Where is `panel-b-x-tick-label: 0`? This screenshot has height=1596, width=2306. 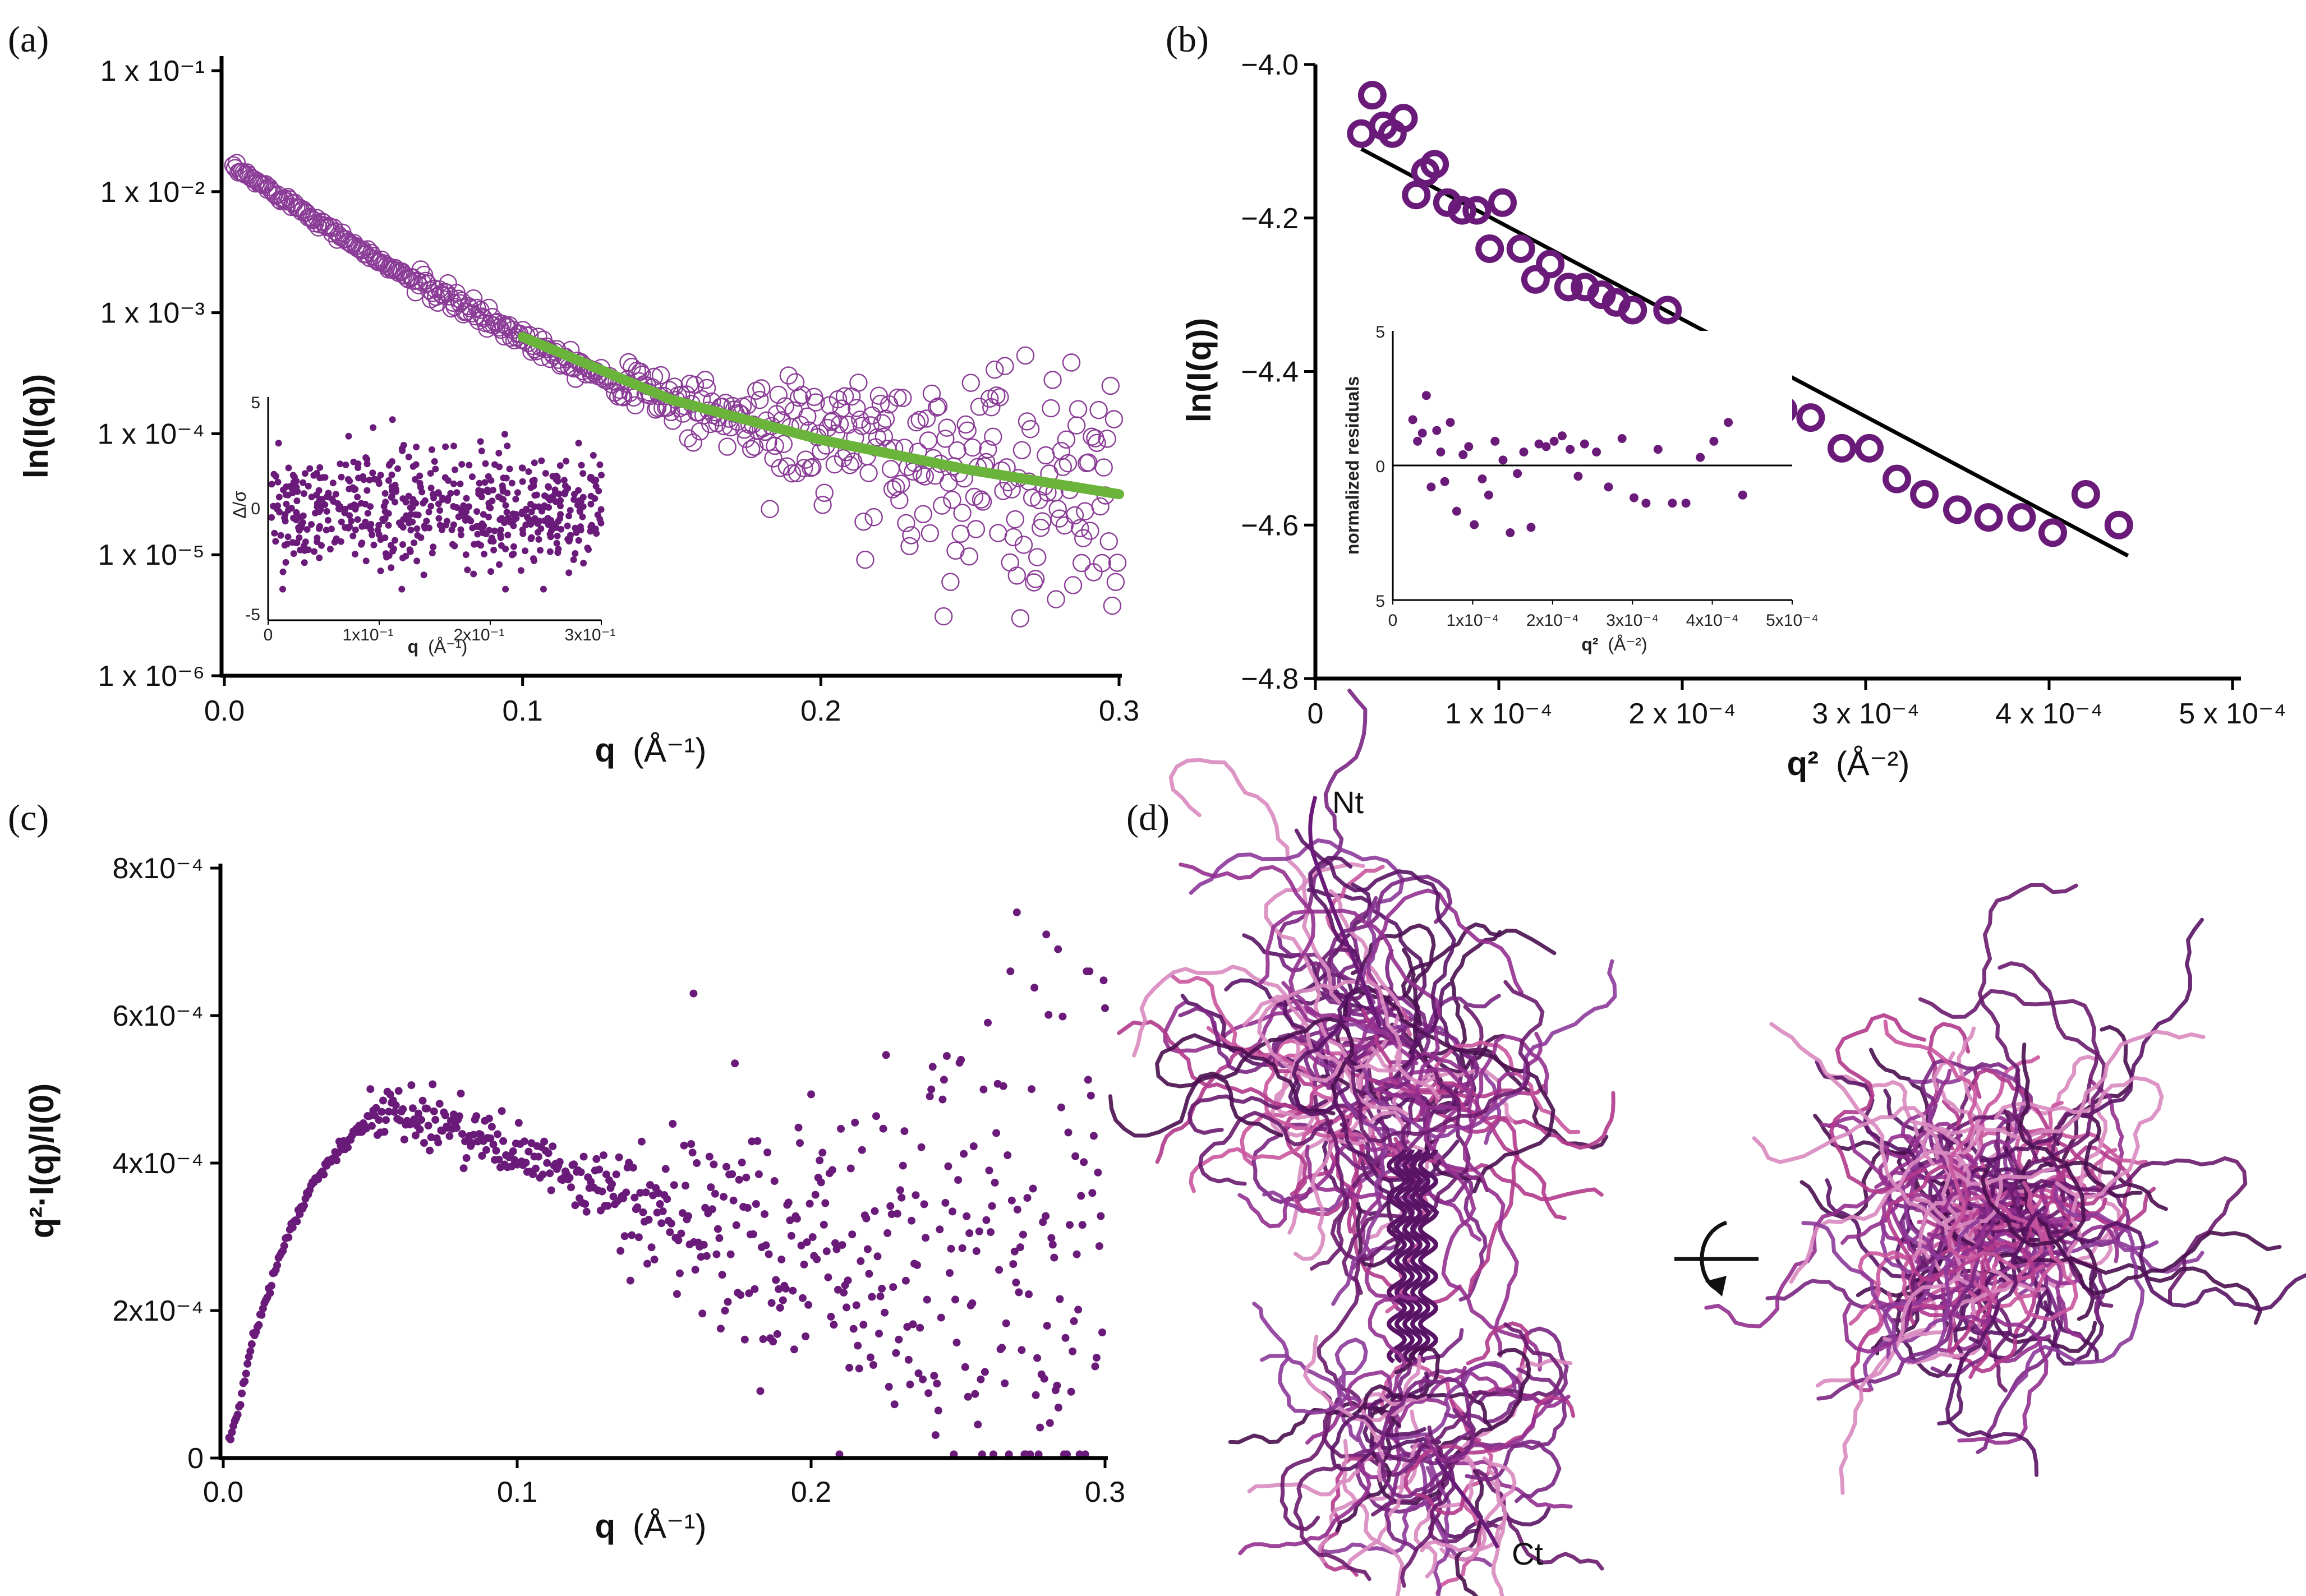
panel-b-x-tick-label: 0 is located at coordinates (1316, 714).